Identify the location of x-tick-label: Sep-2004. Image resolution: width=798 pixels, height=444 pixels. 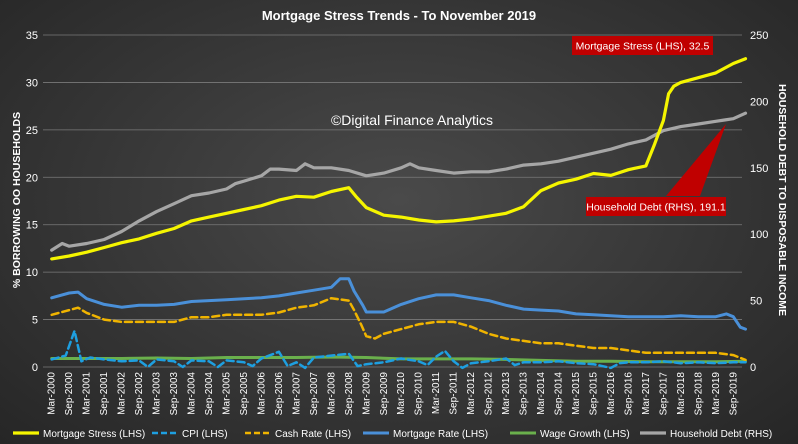
(209, 394).